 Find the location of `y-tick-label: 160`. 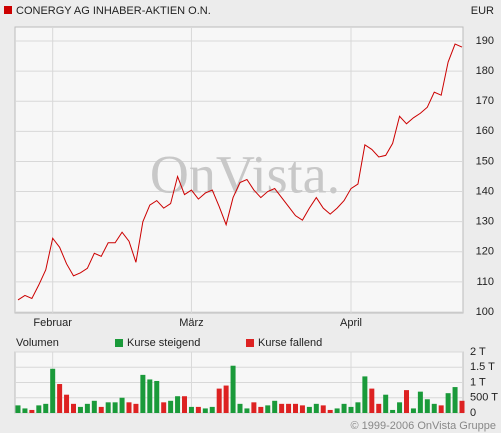

y-tick-label: 160 is located at coordinates (485, 131).